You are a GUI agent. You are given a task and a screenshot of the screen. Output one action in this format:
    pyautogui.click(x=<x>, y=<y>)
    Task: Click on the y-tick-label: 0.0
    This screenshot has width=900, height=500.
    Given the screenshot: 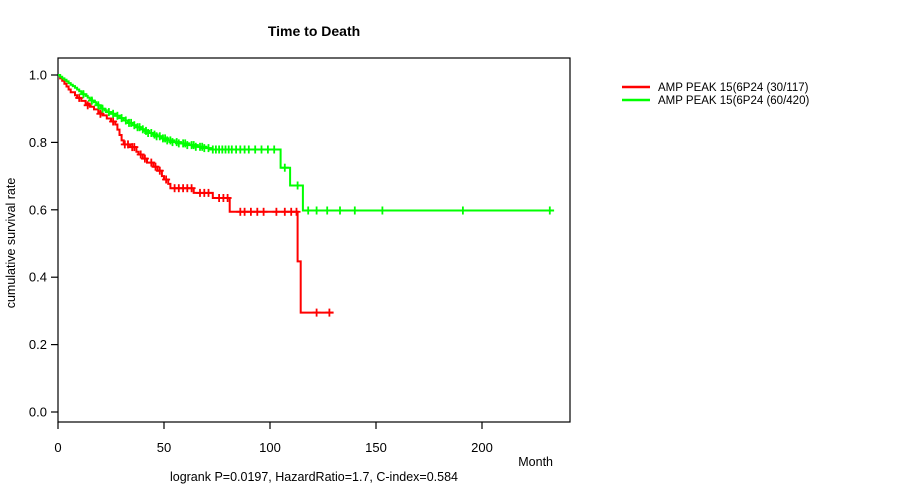 What is the action you would take?
    pyautogui.click(x=38, y=412)
    